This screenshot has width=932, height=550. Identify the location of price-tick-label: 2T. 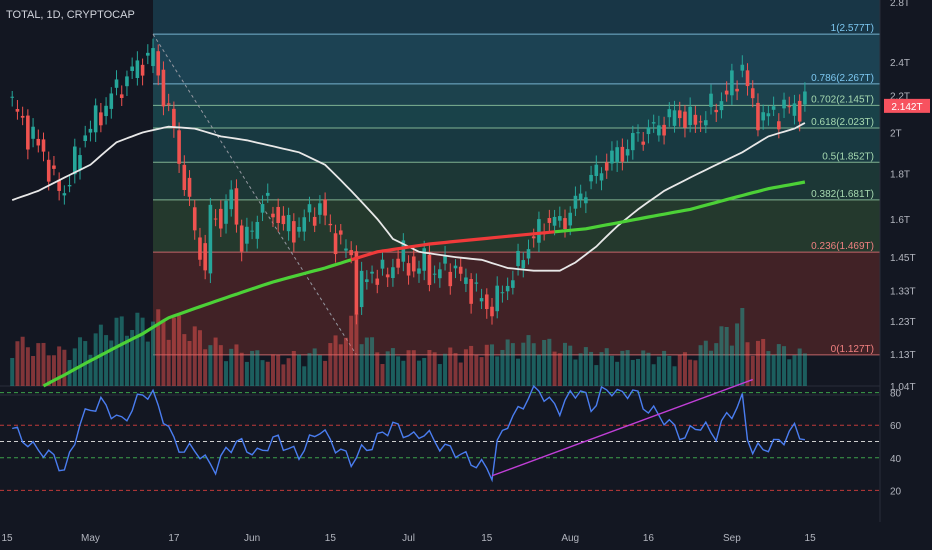
(896, 133).